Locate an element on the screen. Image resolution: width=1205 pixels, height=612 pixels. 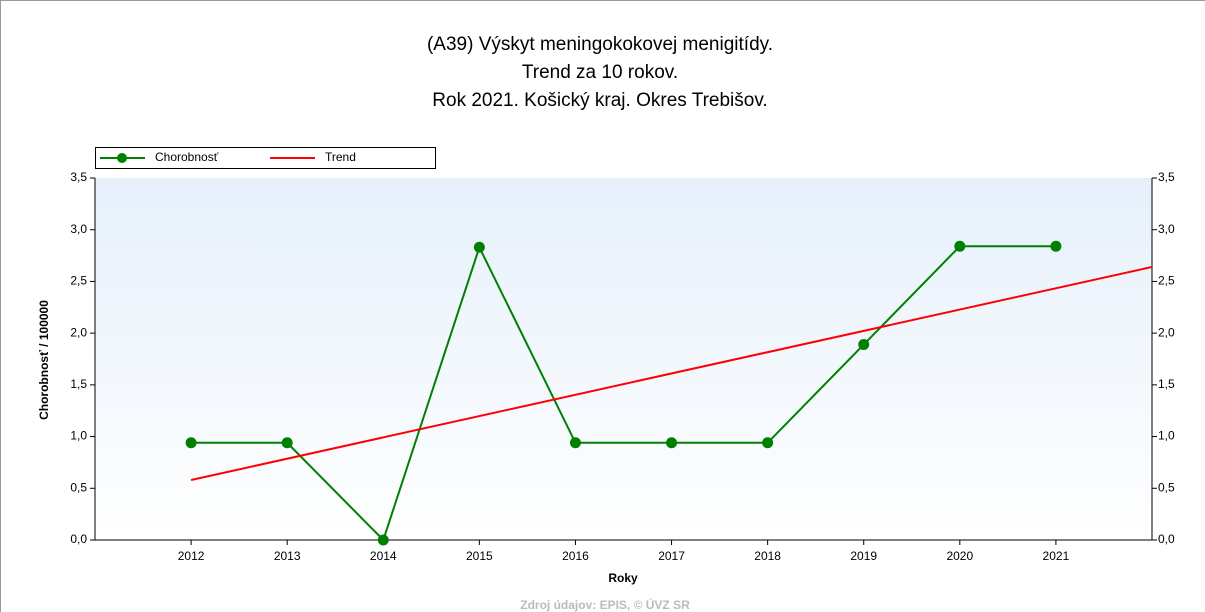
x-tick-label: 2014 is located at coordinates (383, 556).